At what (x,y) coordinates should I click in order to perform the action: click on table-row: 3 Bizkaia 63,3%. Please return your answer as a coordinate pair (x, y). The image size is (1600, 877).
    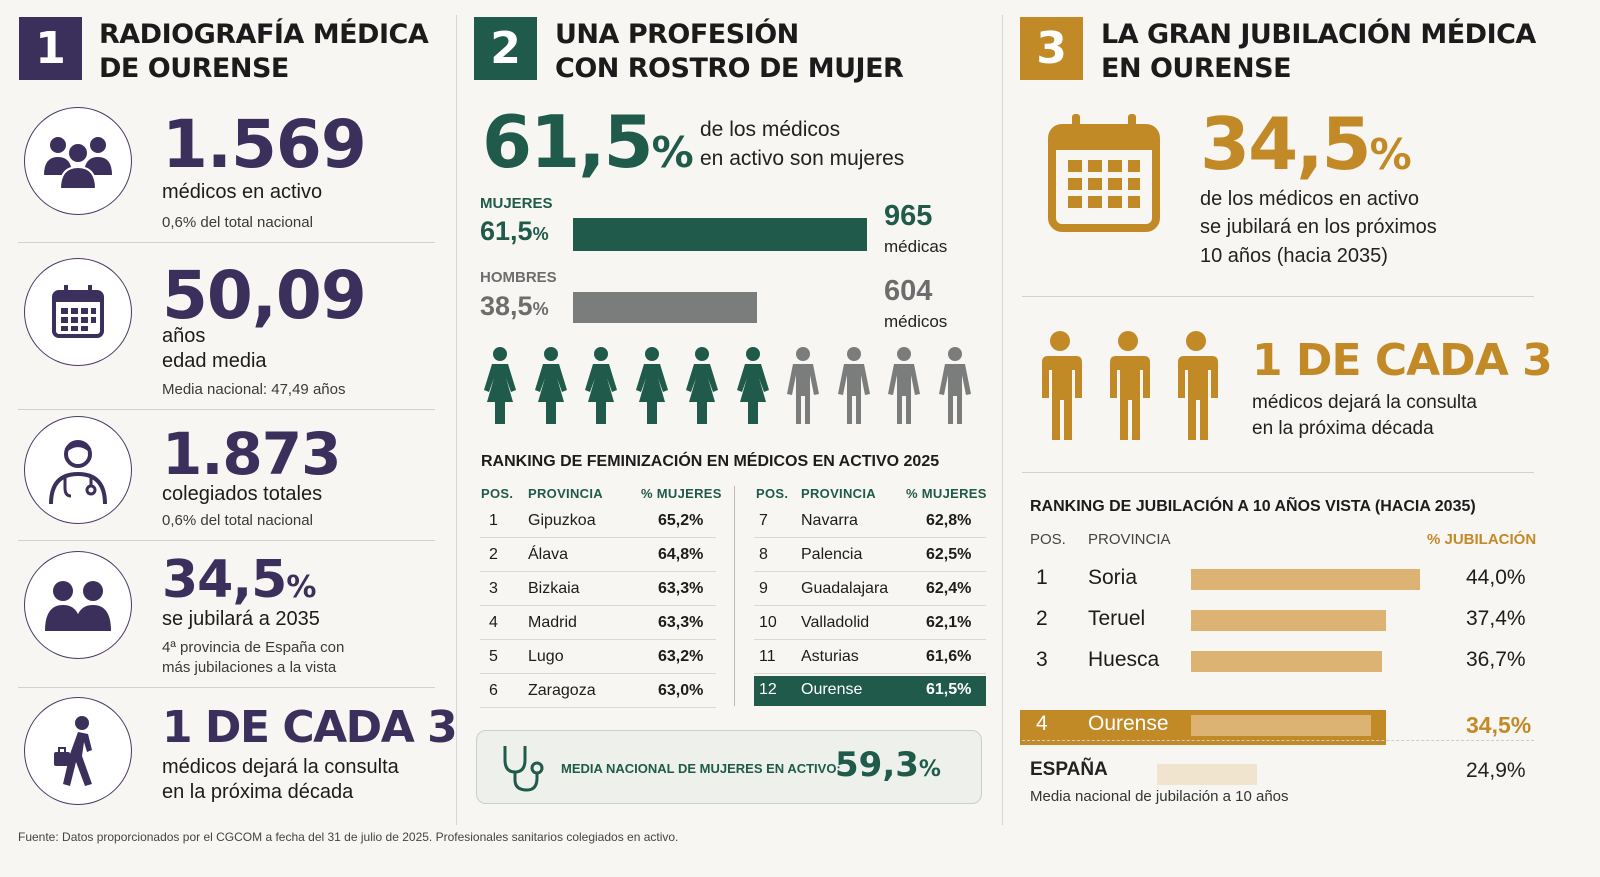
    Looking at the image, I should click on (598, 589).